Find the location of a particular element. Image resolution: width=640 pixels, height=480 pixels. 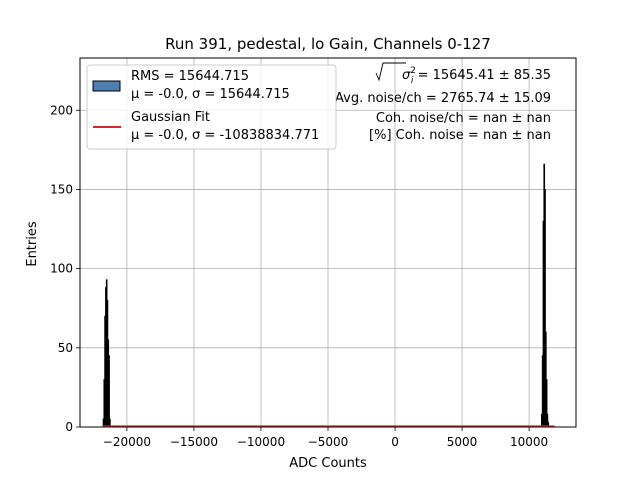

stats-rms-line: σ2 i = 15645.41 ± 85.35 is located at coordinates (476, 76).